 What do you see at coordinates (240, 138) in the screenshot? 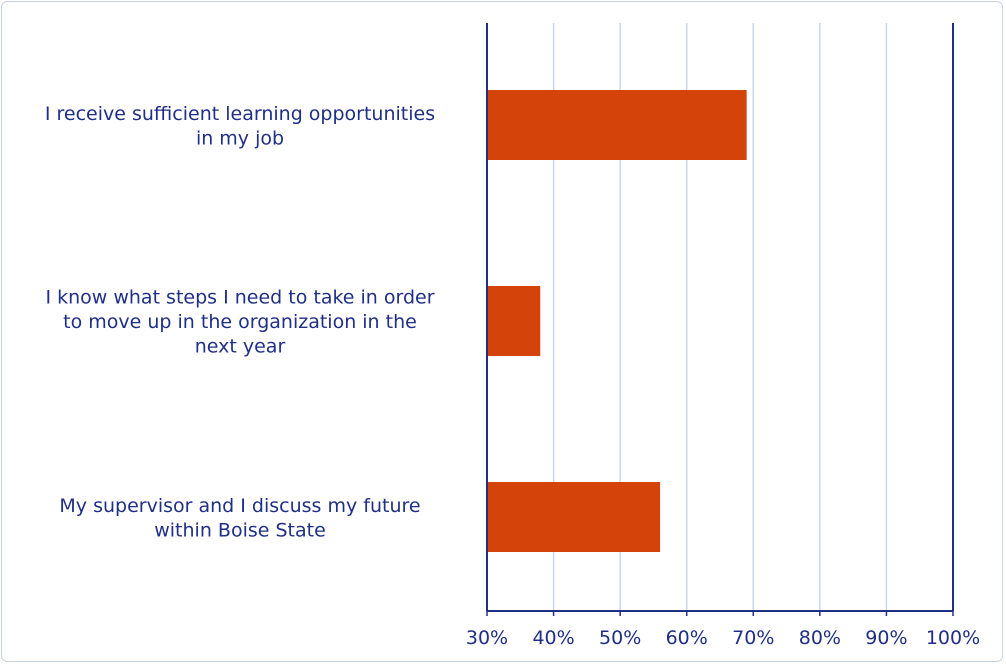
I see `category-label: in my job` at bounding box center [240, 138].